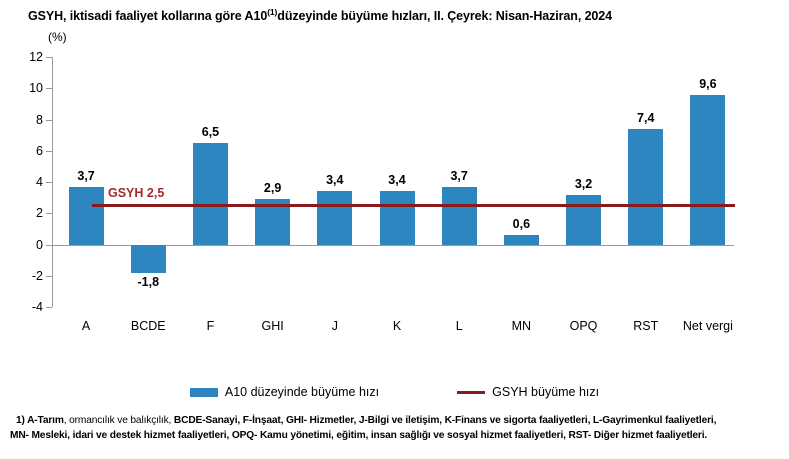 The image size is (789, 459). Describe the element at coordinates (708, 169) in the screenshot. I see `bar-net-vergi` at that location.